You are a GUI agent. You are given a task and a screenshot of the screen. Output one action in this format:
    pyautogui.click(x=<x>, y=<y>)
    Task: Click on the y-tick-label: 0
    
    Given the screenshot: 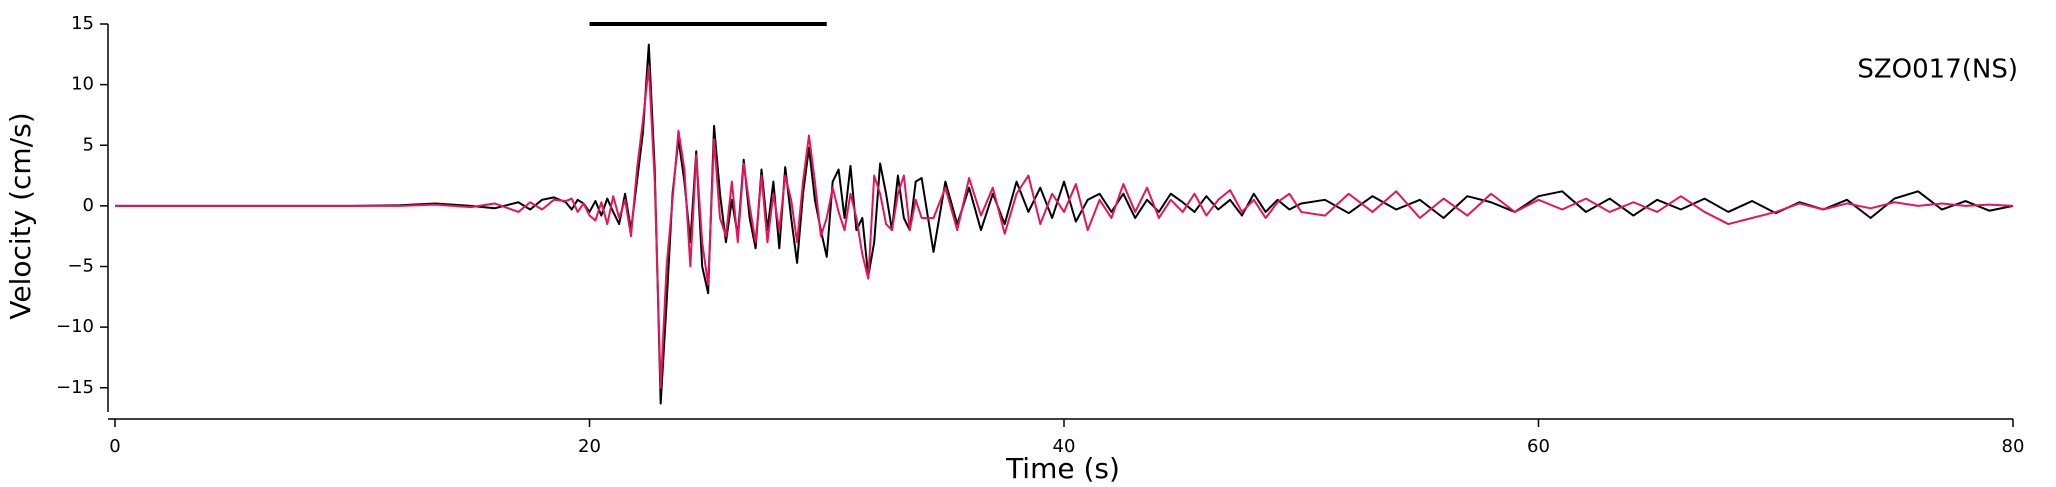 What is the action you would take?
    pyautogui.click(x=88, y=205)
    